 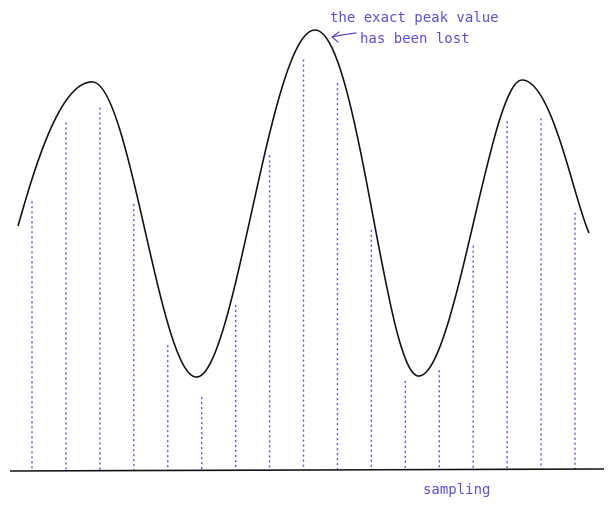 I want to click on sampling-label: sampling, so click(x=457, y=490).